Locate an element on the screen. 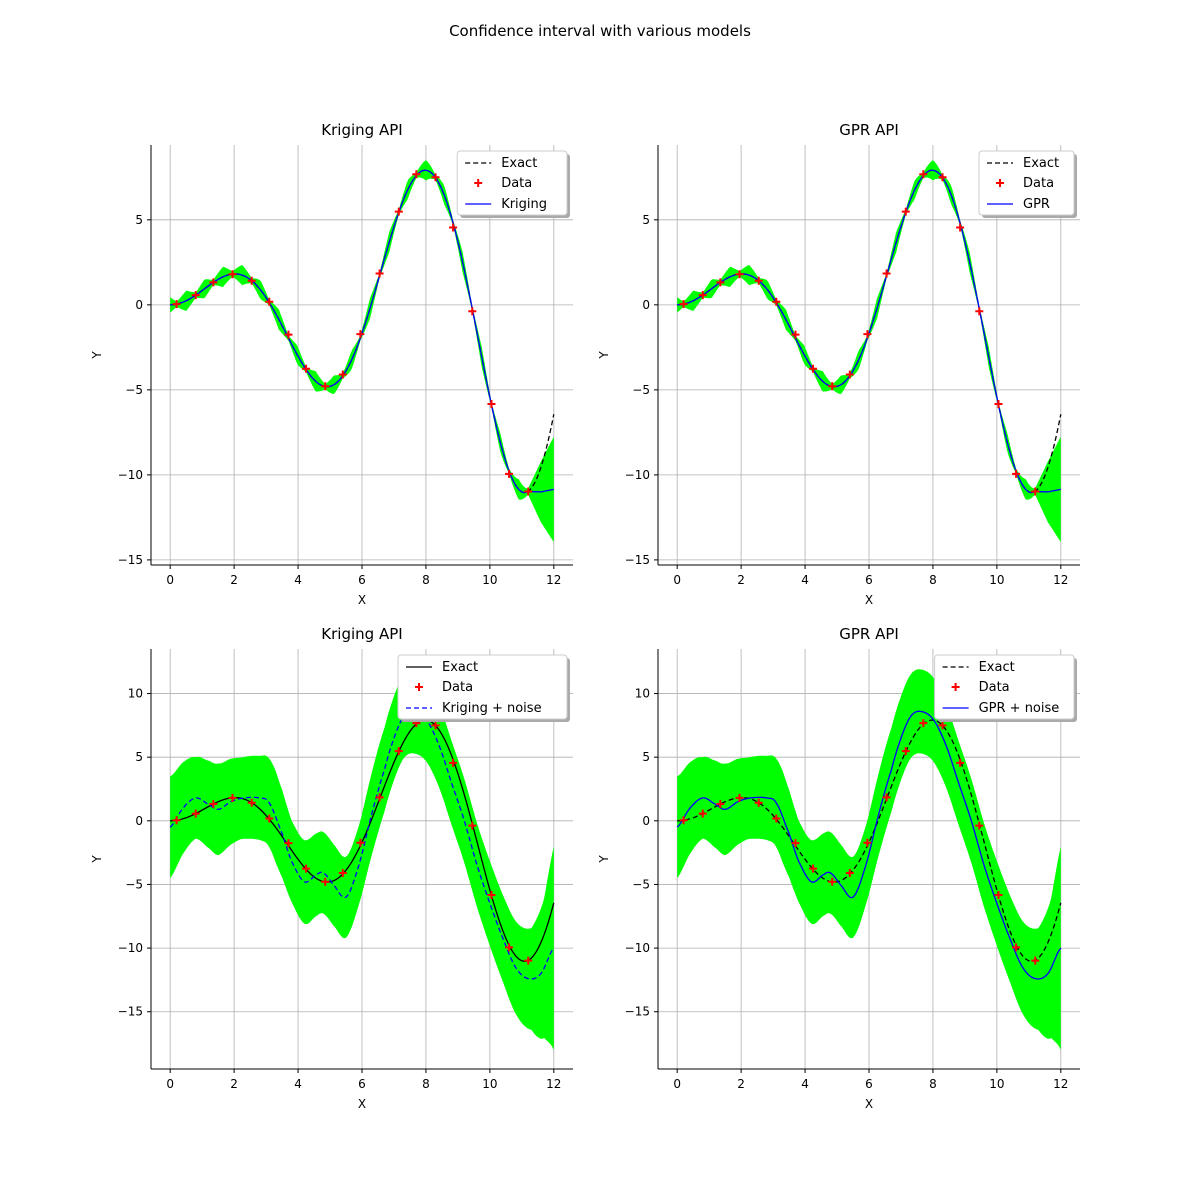 Image resolution: width=1200 pixels, height=1200 pixels. legend-box is located at coordinates (512, 183).